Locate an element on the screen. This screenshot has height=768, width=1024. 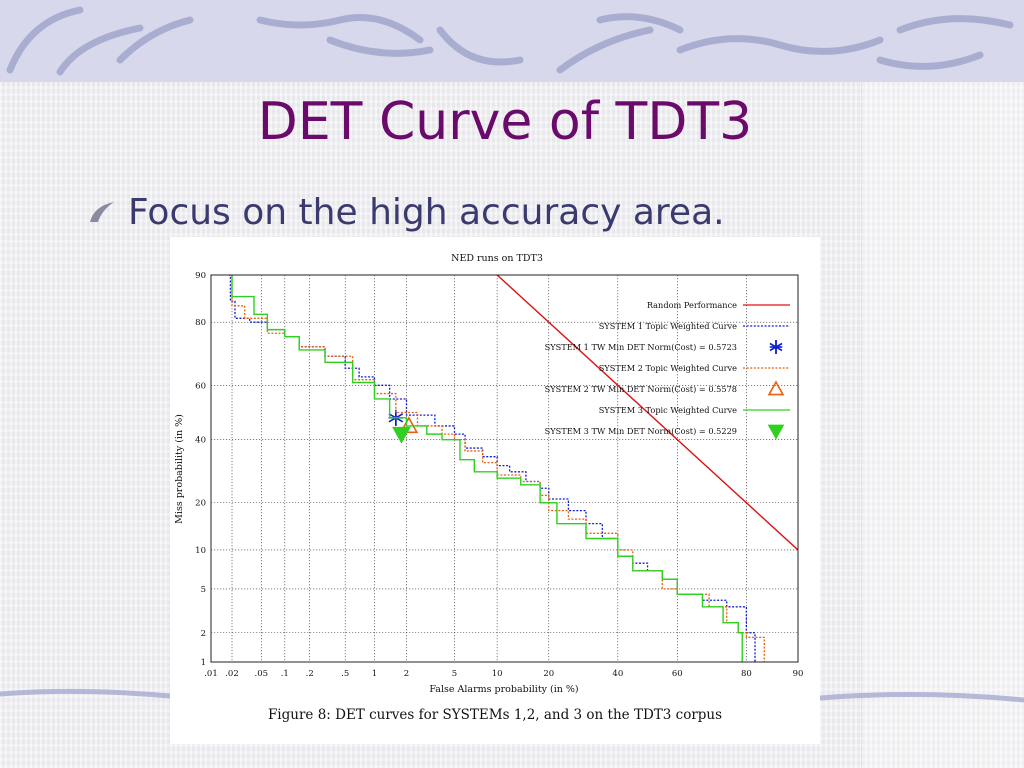
legend-label: SYSTEM 1 Topic Weighted Curve is located at coordinates (668, 326).